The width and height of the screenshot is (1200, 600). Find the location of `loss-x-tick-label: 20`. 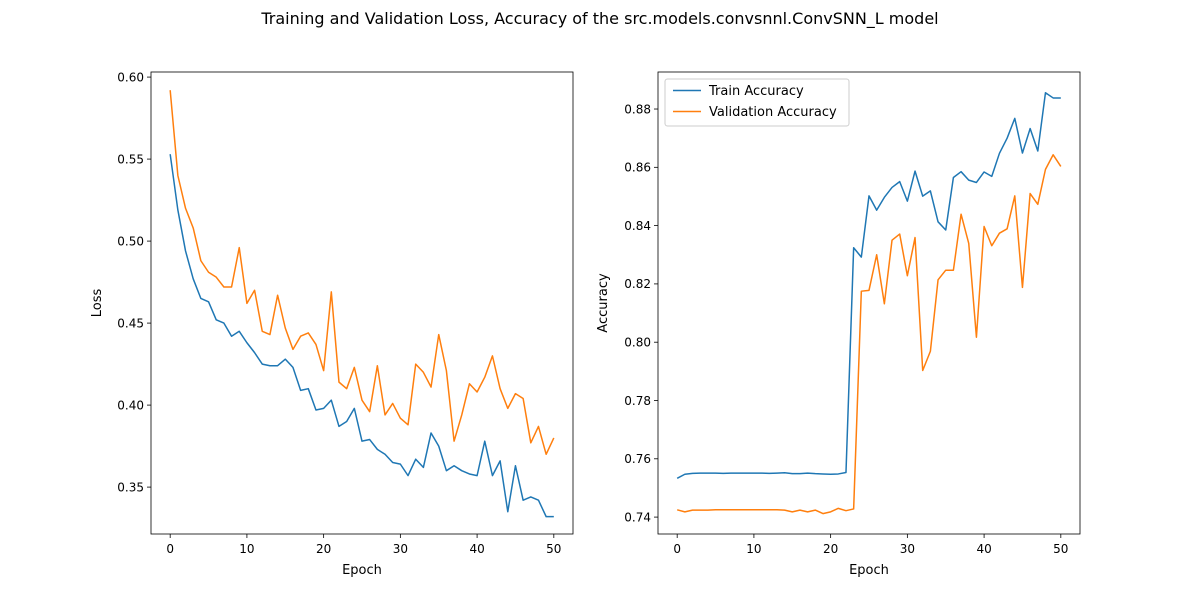

loss-x-tick-label: 20 is located at coordinates (323, 549).